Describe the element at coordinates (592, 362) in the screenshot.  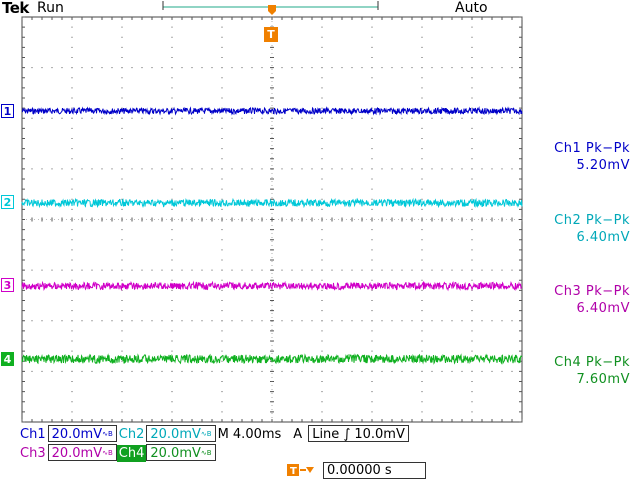
I see `ch4-meas-label: Ch4 Pk−Pk` at that location.